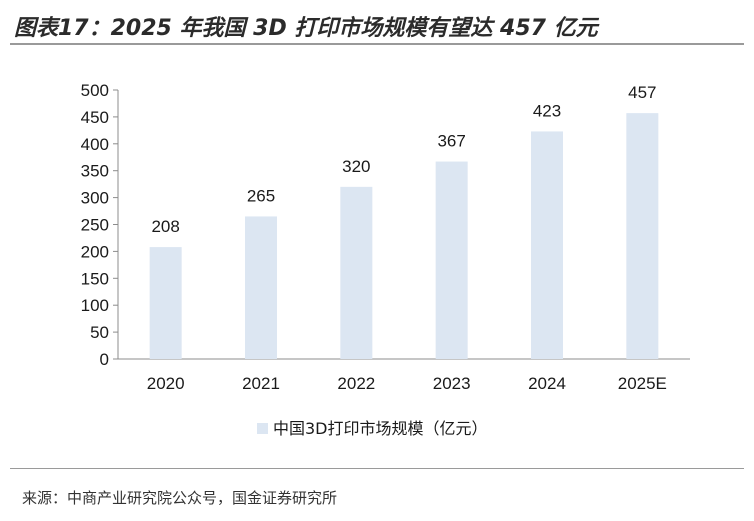 Image resolution: width=754 pixels, height=521 pixels. What do you see at coordinates (95, 305) in the screenshot?
I see `y-tick-label: 100` at bounding box center [95, 305].